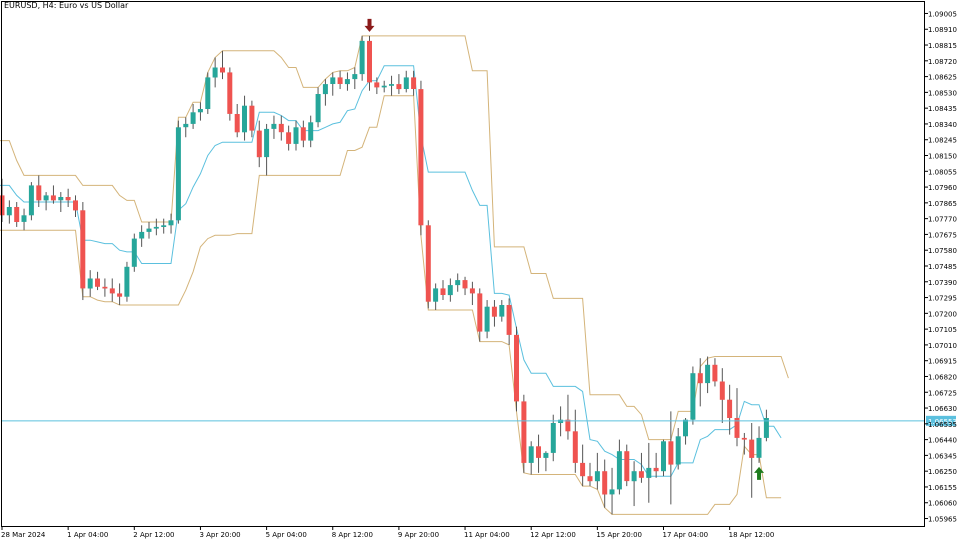  I want to click on y-tick-label: 1.07105, so click(942, 330).